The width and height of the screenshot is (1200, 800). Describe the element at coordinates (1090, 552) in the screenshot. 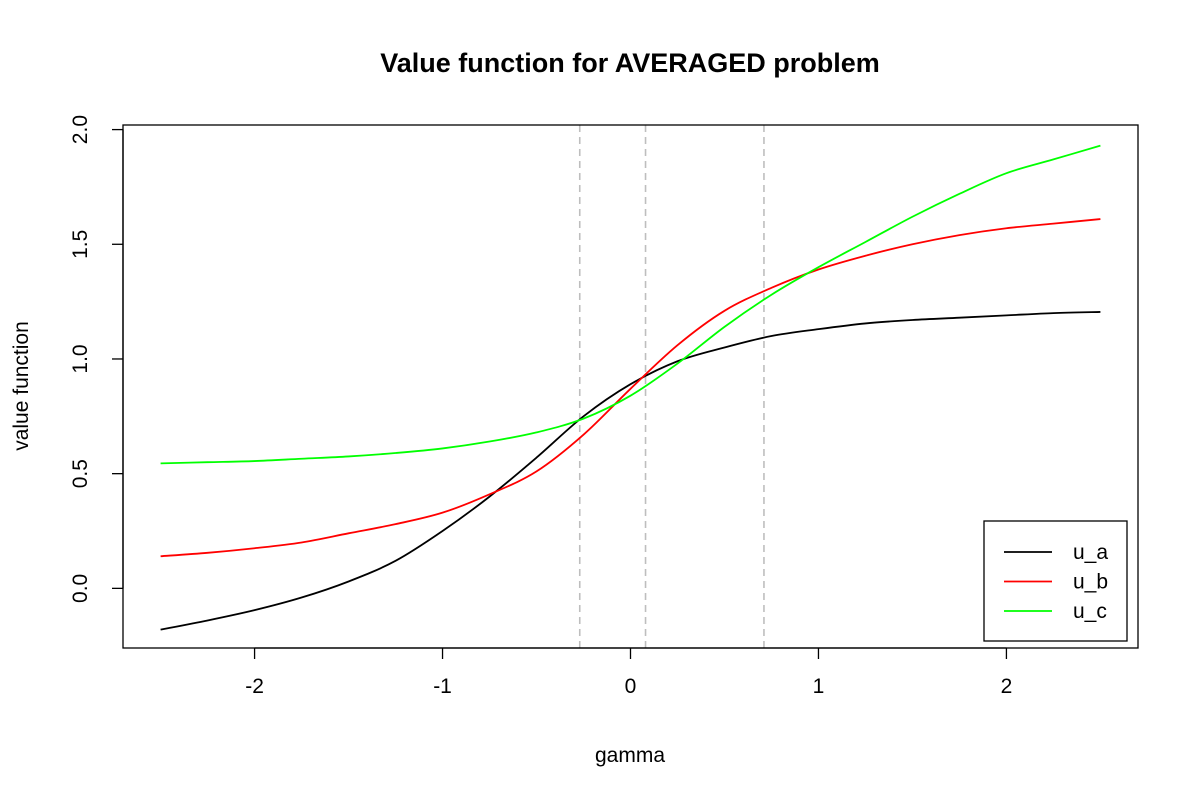

I see `legend-label-u_a: u_a` at that location.